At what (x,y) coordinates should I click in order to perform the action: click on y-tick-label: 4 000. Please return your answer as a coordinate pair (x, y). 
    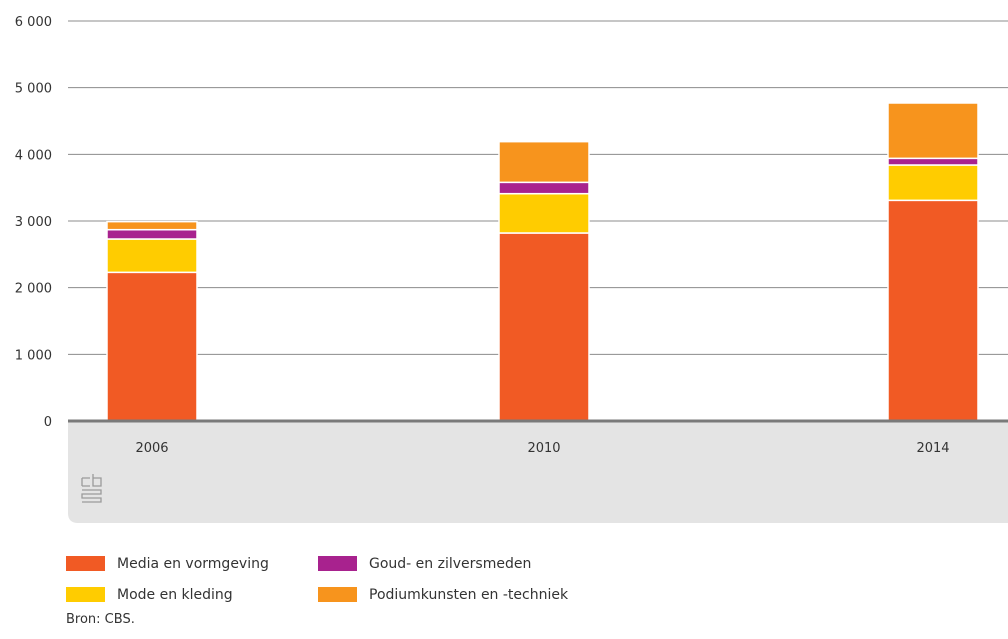
    Looking at the image, I should click on (33, 155).